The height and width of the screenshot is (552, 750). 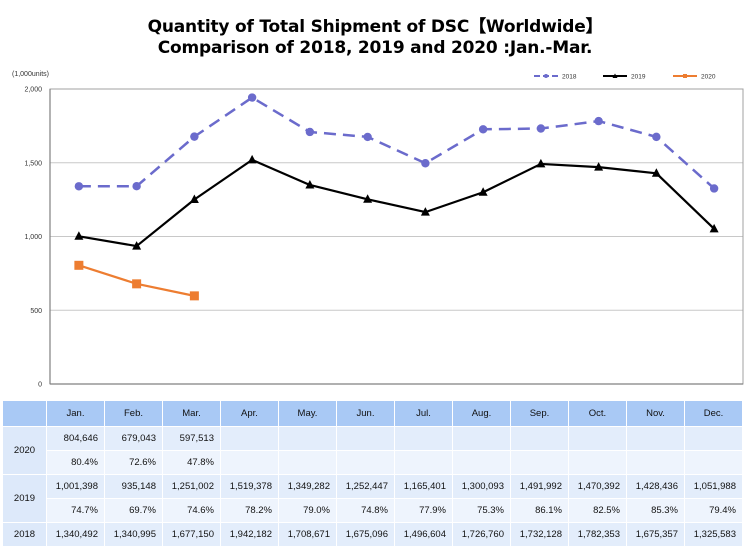 What do you see at coordinates (33, 237) in the screenshot?
I see `y-tick-label: 1,000` at bounding box center [33, 237].